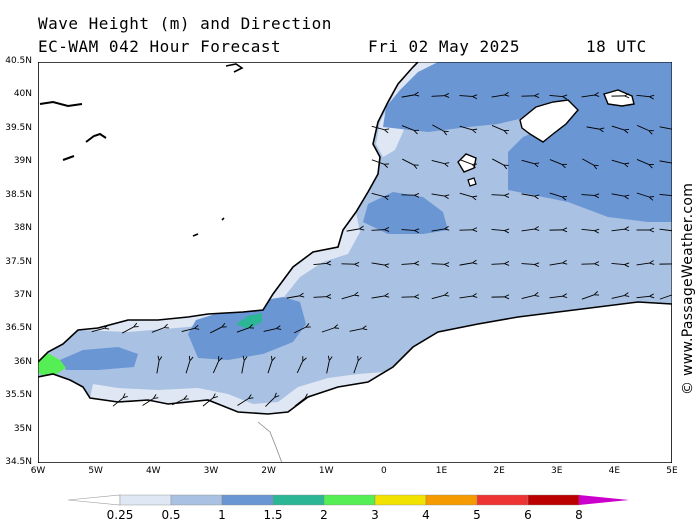 This screenshot has height=525, width=700. What do you see at coordinates (95, 471) in the screenshot?
I see `longitude-label: 5W` at bounding box center [95, 471].